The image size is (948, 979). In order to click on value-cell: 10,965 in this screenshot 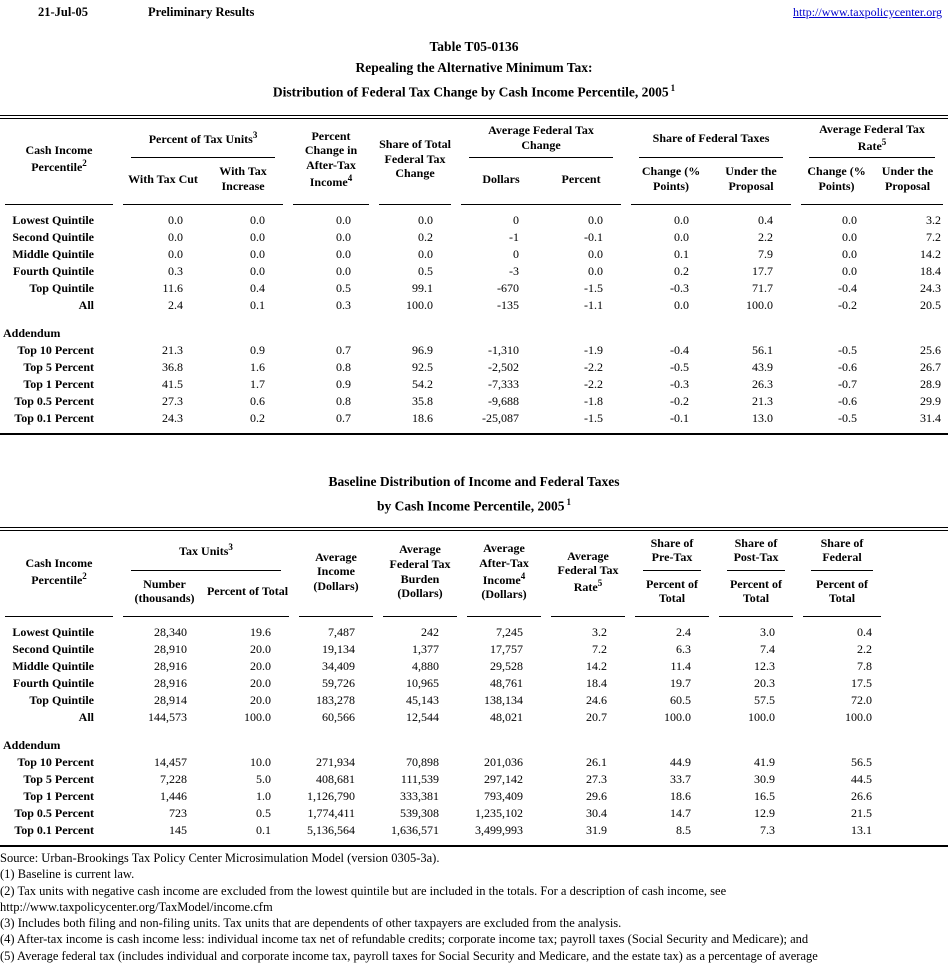, I will do `click(423, 683)`.